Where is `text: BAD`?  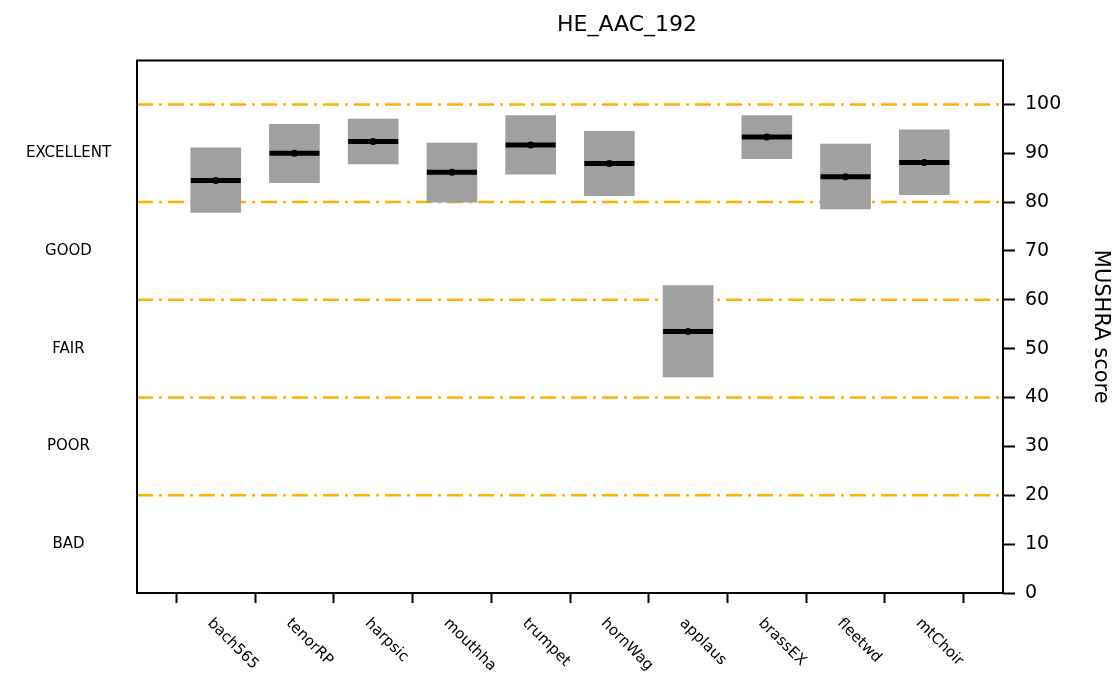
text: BAD is located at coordinates (68, 543).